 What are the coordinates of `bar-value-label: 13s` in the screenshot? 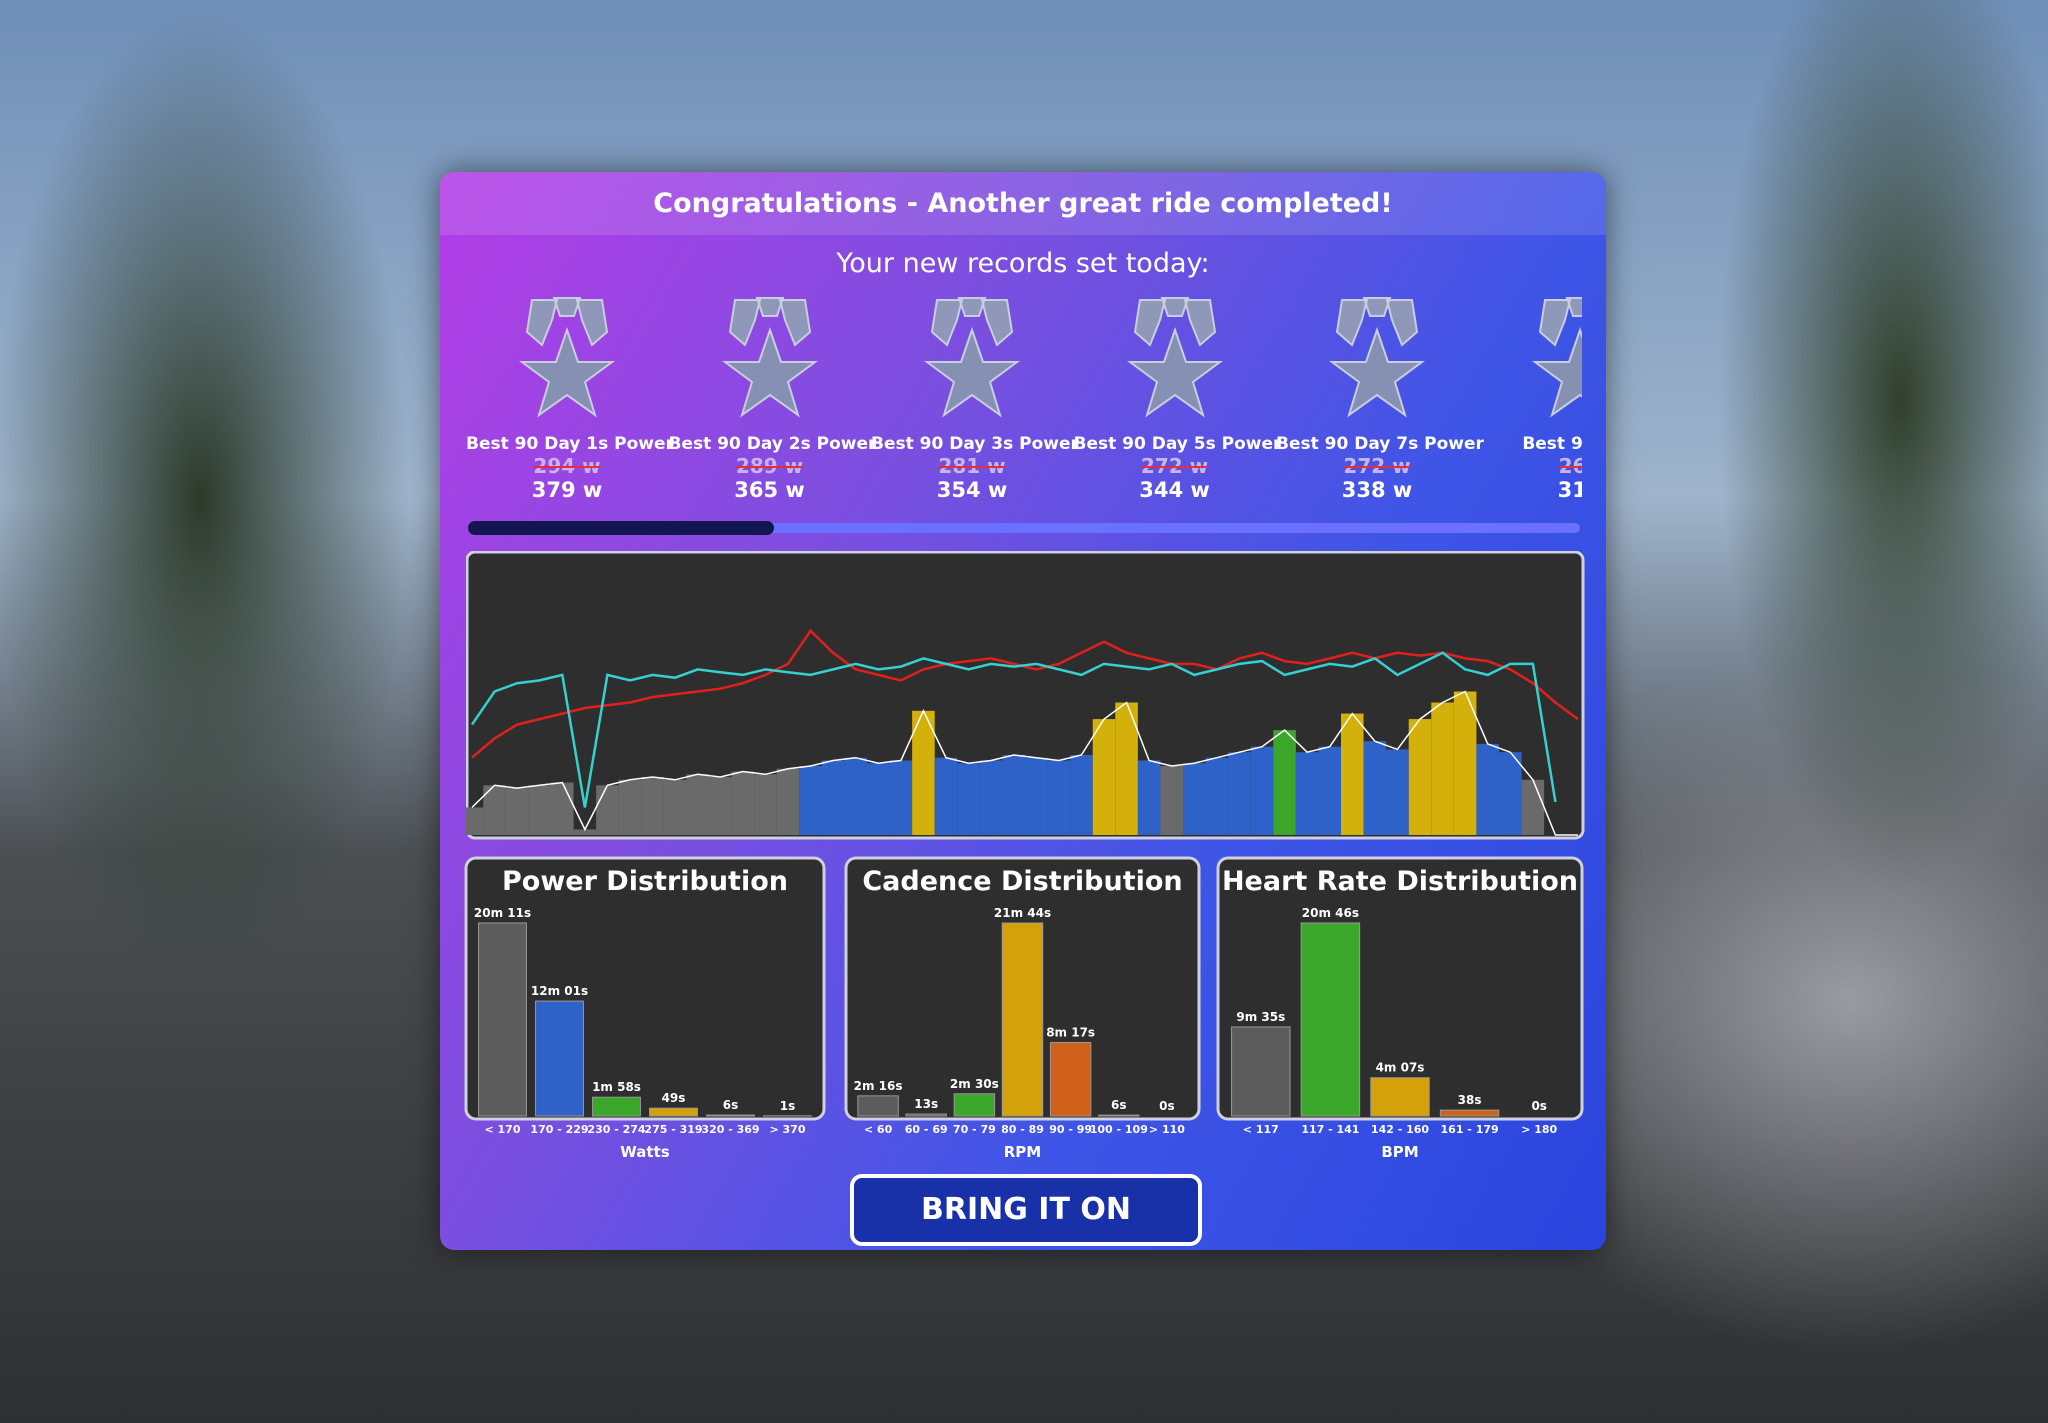 It's located at (926, 1104).